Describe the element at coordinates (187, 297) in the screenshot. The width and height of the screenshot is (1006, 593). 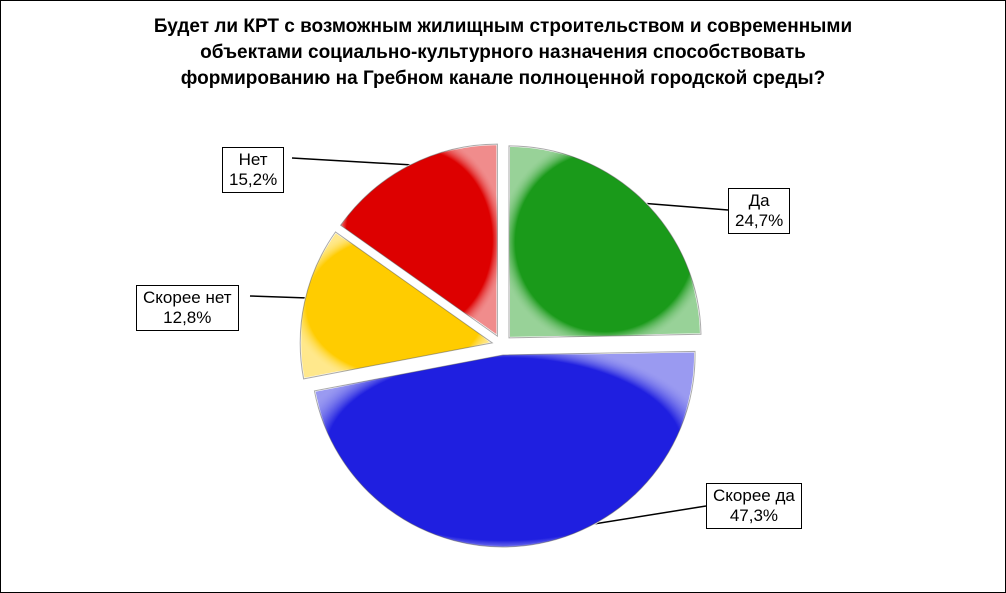
I see `slice-name: Скорее нет` at that location.